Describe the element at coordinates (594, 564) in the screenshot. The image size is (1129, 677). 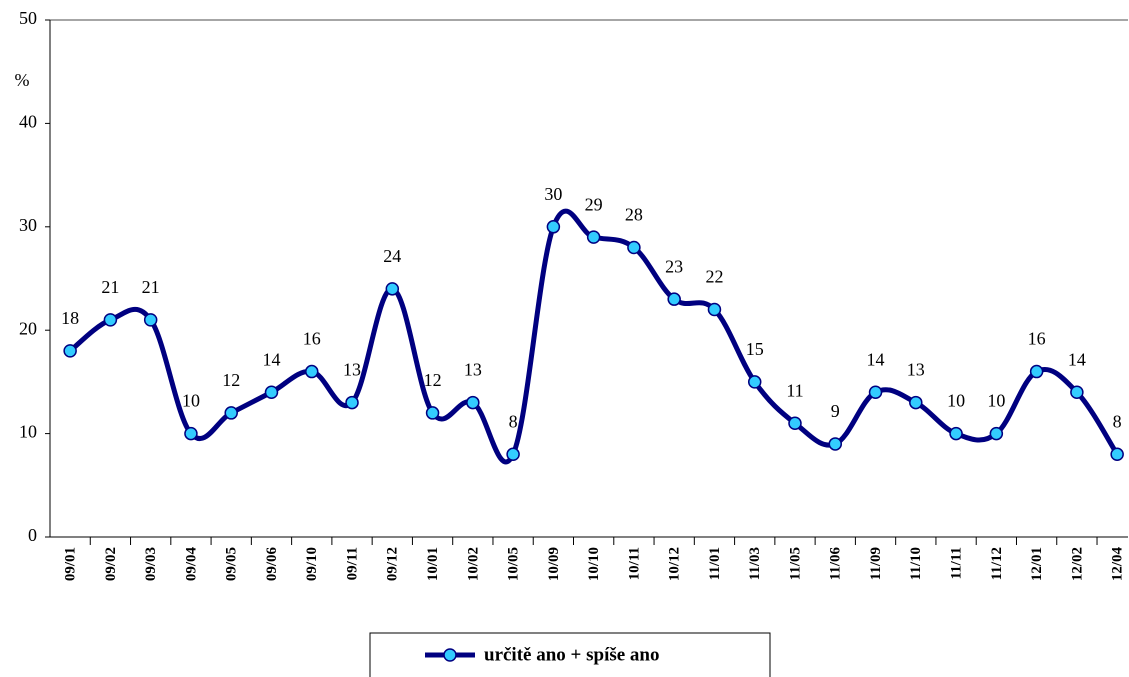
I see `x-tick-label: 10/10` at that location.